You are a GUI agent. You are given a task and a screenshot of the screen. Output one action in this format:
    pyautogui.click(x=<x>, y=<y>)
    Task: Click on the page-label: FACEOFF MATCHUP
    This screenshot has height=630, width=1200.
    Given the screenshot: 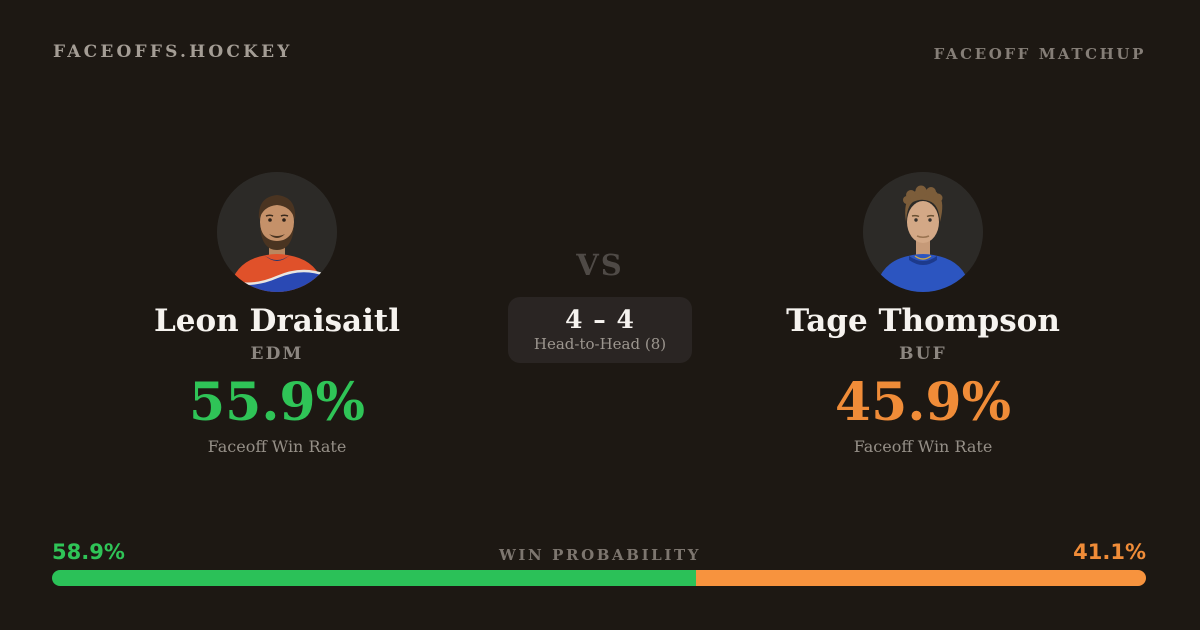 What is the action you would take?
    pyautogui.click(x=1039, y=54)
    